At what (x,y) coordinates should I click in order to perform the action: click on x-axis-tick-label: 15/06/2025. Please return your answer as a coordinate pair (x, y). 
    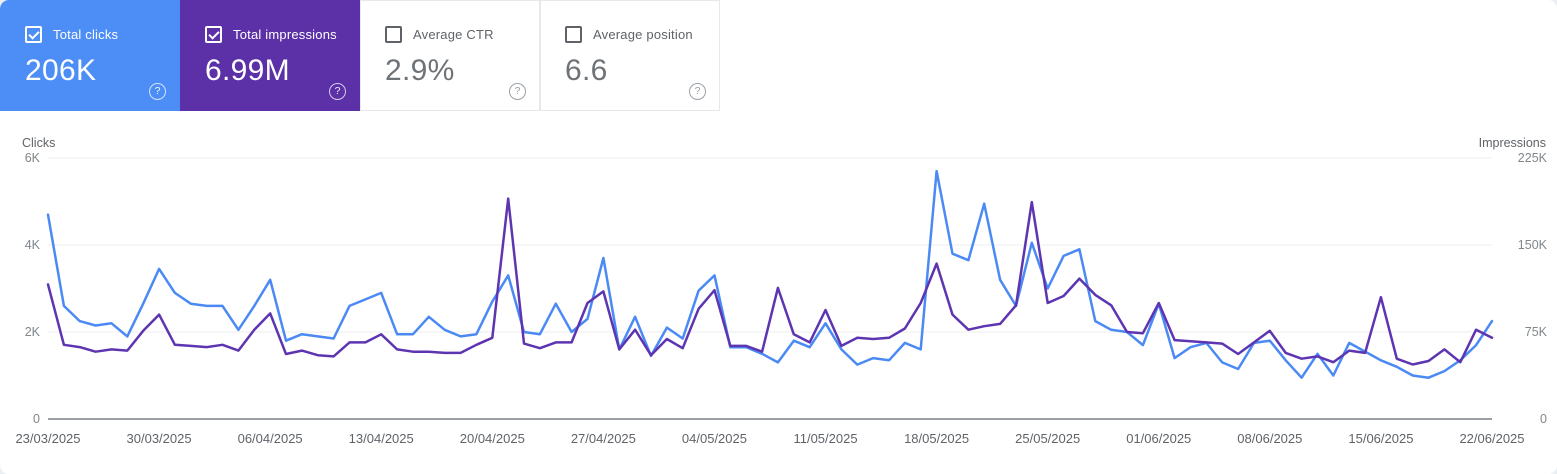
    Looking at the image, I should click on (1381, 438).